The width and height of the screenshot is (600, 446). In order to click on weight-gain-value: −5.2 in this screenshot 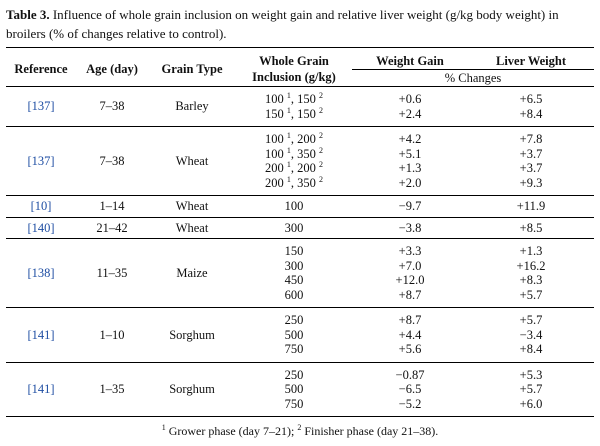, I will do `click(410, 403)`.